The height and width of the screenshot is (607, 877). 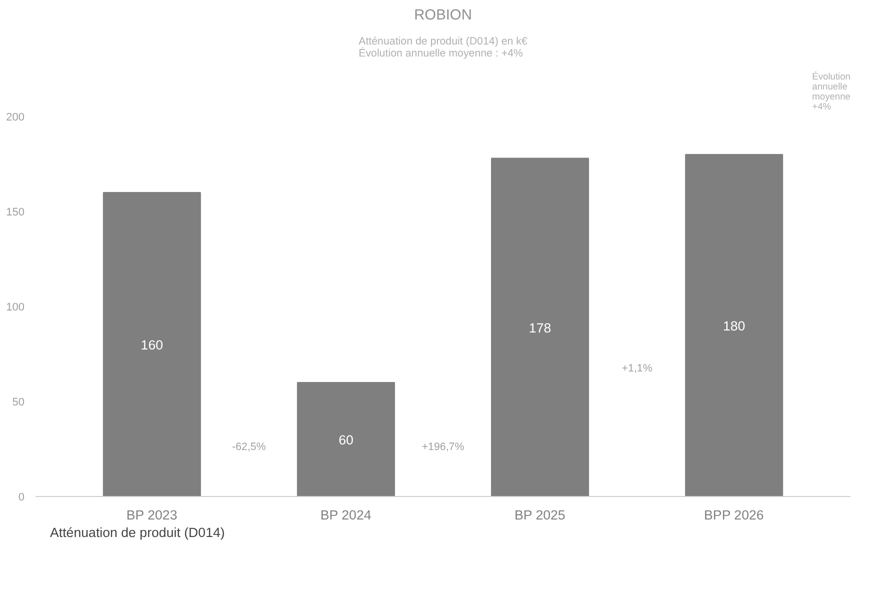 I want to click on x-tick-label: BP 2025, so click(x=540, y=515).